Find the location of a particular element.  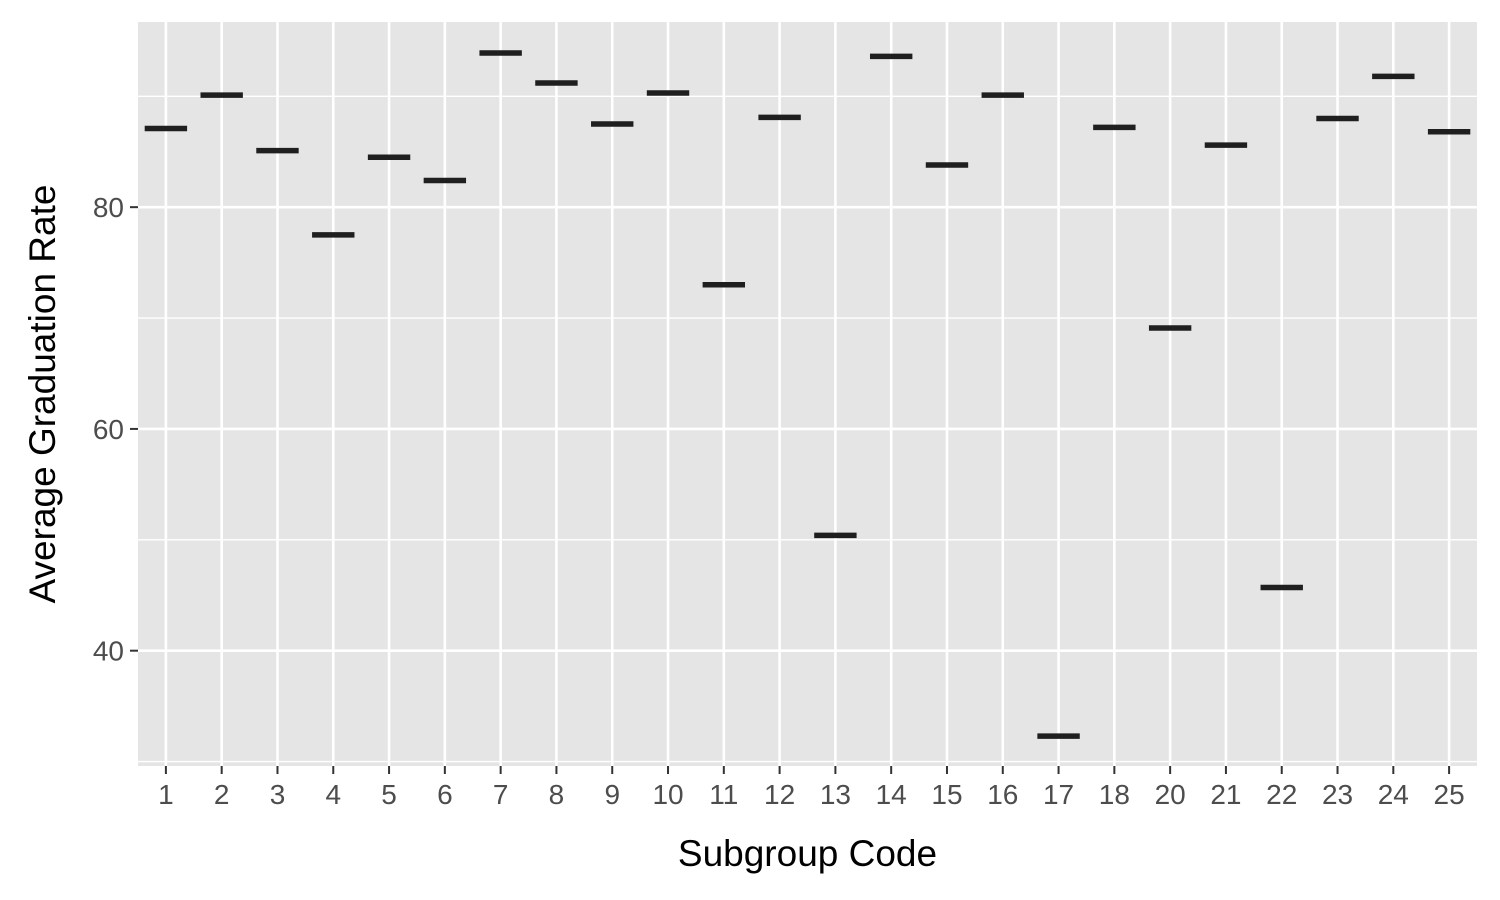

y-tick-label: 60 is located at coordinates (108, 429).